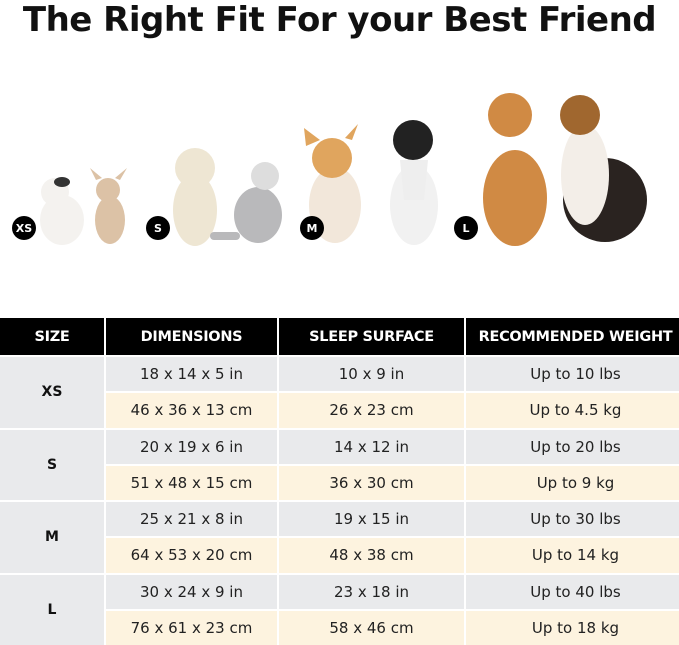 This screenshot has height=645, width=679. What do you see at coordinates (371, 519) in the screenshot?
I see `sleep-surface-cell: 19 x 15 in` at bounding box center [371, 519].